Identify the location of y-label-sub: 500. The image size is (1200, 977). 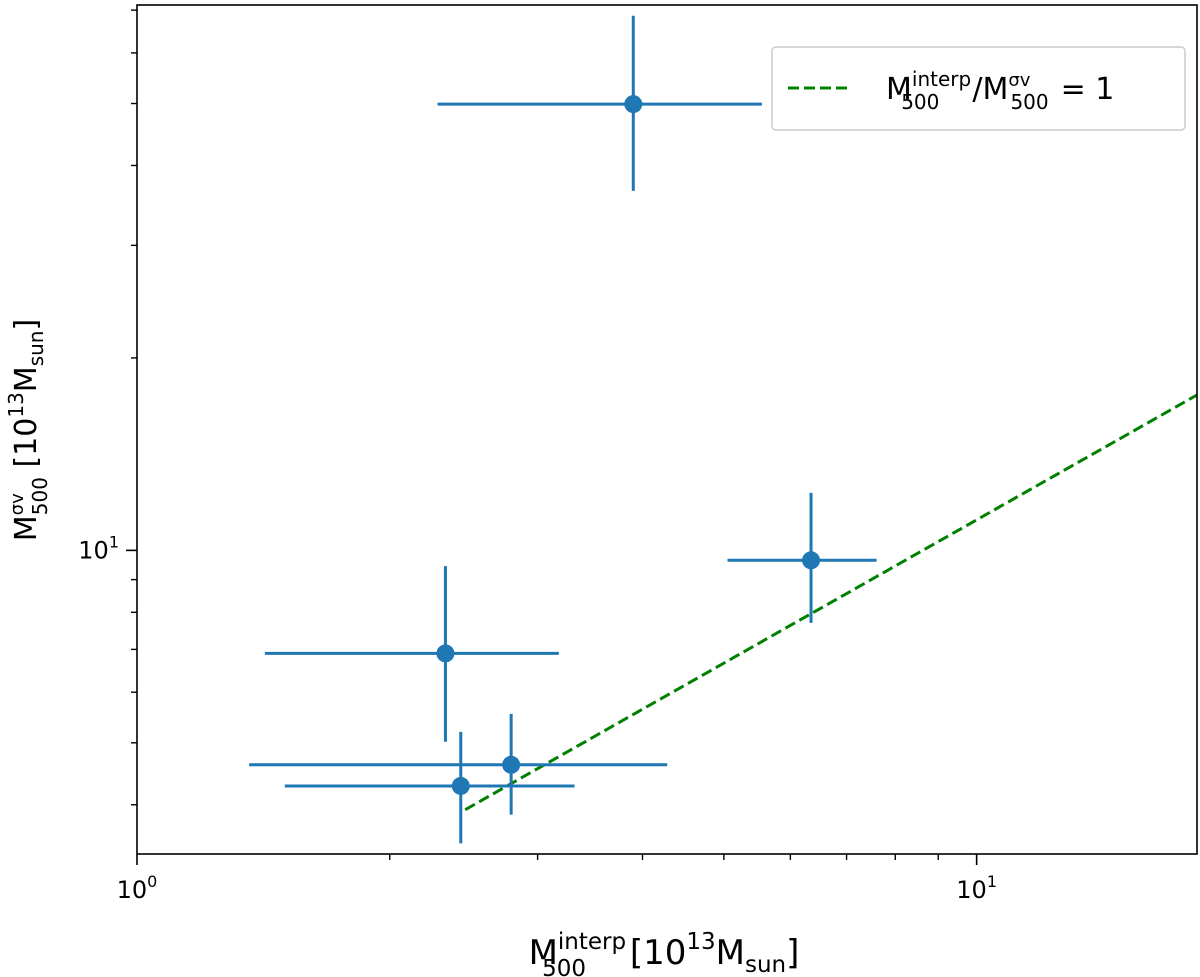
(40, 496).